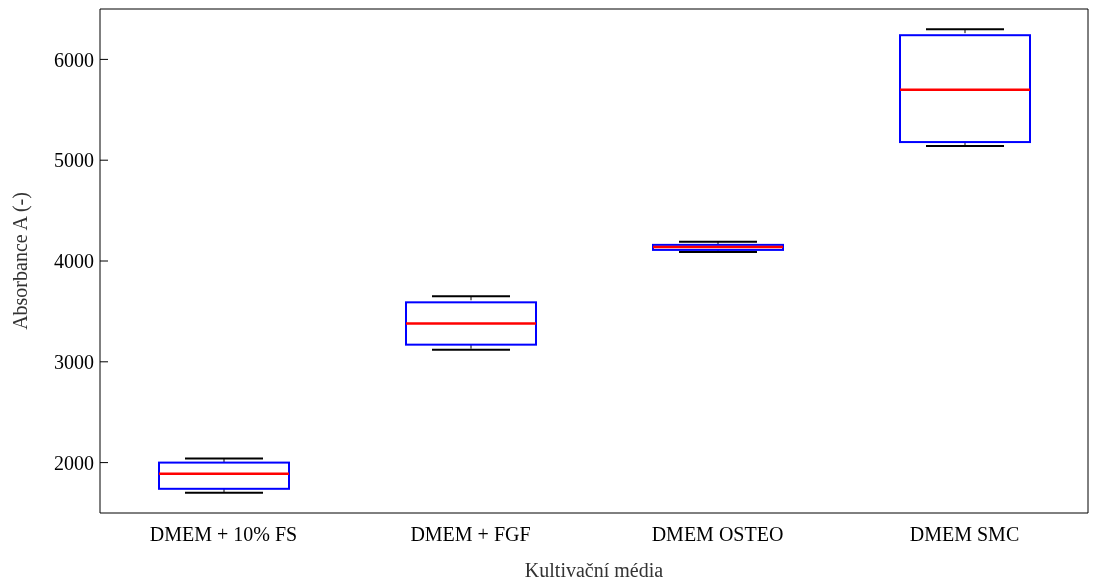 The width and height of the screenshot is (1101, 585). Describe the element at coordinates (21, 261) in the screenshot. I see `y-axis-title: Absorbance A (-)` at that location.